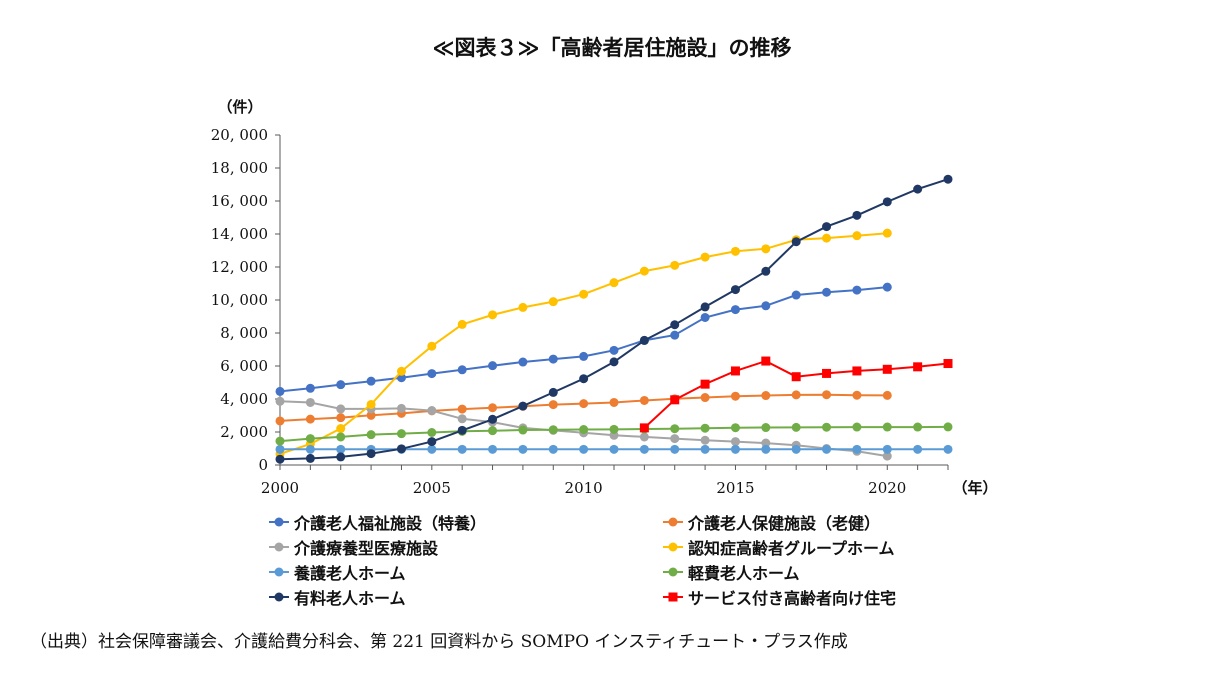 This screenshot has height=680, width=1224. I want to click on legend-label: 軽費老人ホーム, so click(744, 573).